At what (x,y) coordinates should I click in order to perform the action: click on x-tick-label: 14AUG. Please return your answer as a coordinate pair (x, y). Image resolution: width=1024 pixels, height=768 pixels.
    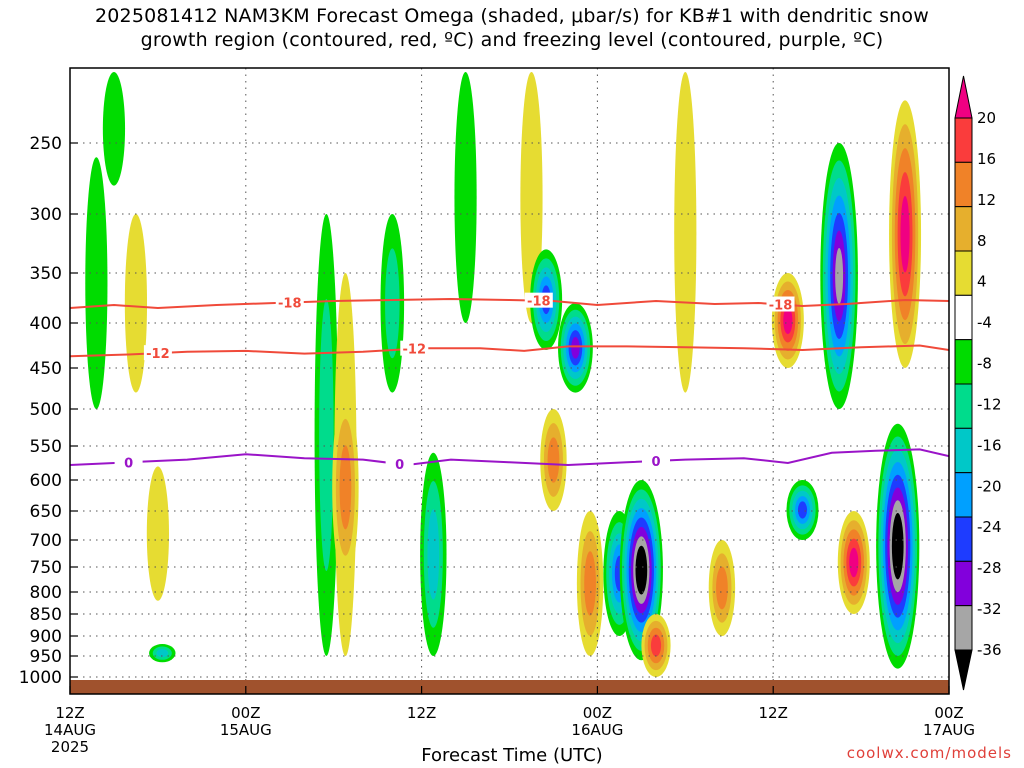
    Looking at the image, I should click on (70, 730).